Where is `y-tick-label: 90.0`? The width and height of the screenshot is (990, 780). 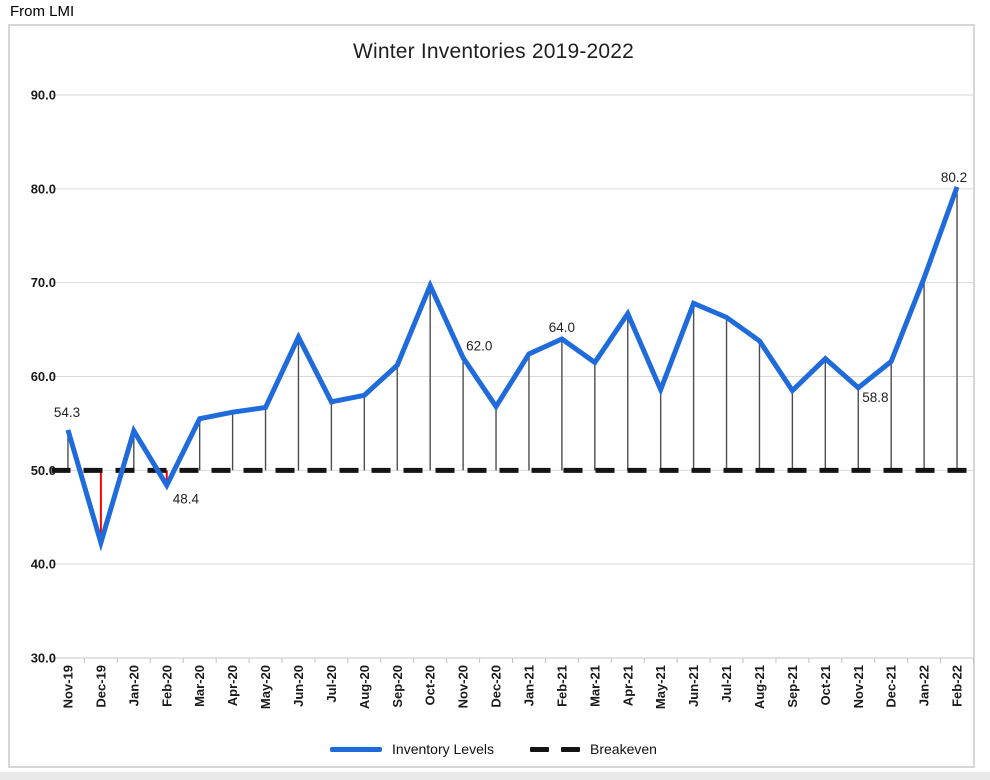
y-tick-label: 90.0 is located at coordinates (43, 95).